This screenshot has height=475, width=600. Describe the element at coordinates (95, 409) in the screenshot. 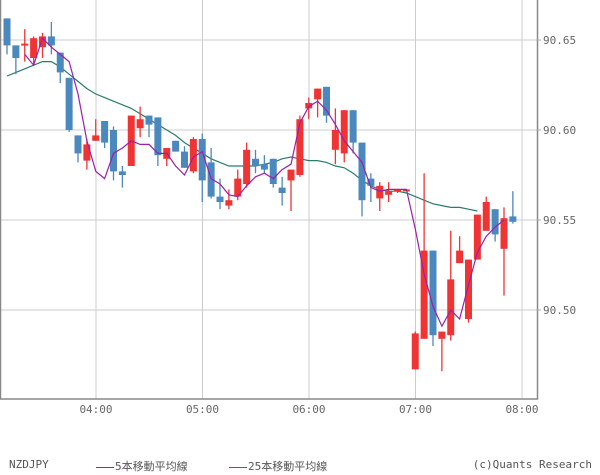

I see `svg-text: 04:00` at that location.